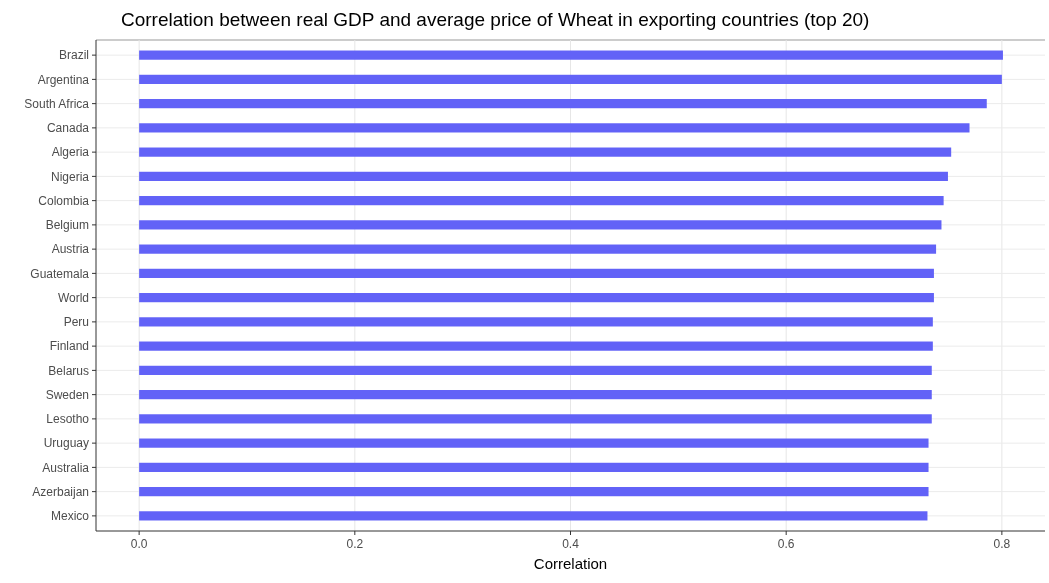  I want to click on y-tick-label: Peru, so click(76, 322).